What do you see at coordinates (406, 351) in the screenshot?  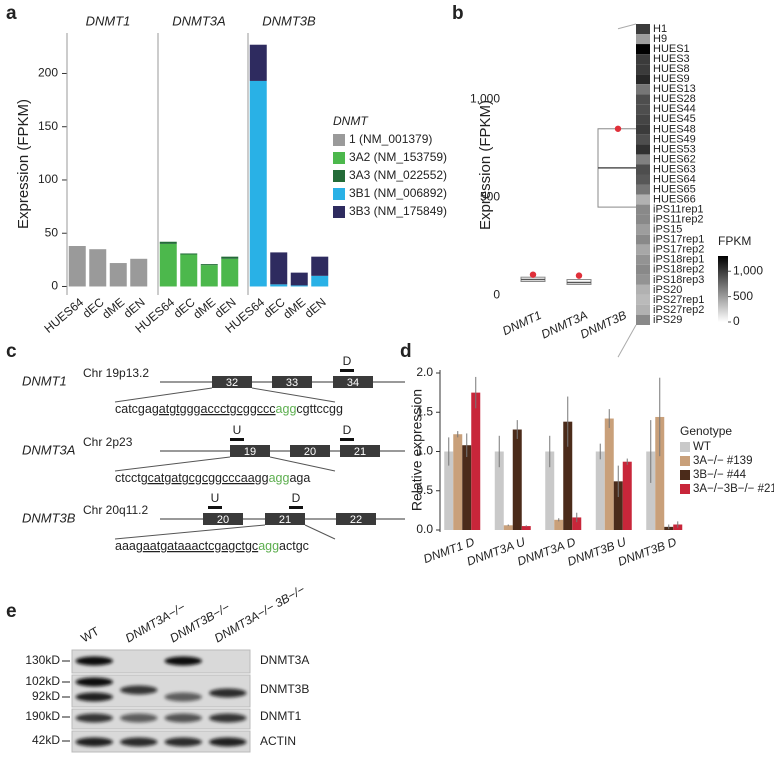 I see `panel-label: d` at bounding box center [406, 351].